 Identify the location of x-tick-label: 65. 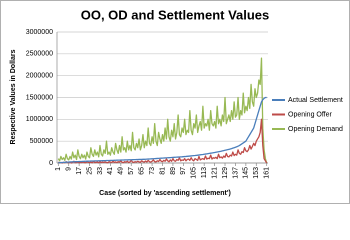
(142, 171).